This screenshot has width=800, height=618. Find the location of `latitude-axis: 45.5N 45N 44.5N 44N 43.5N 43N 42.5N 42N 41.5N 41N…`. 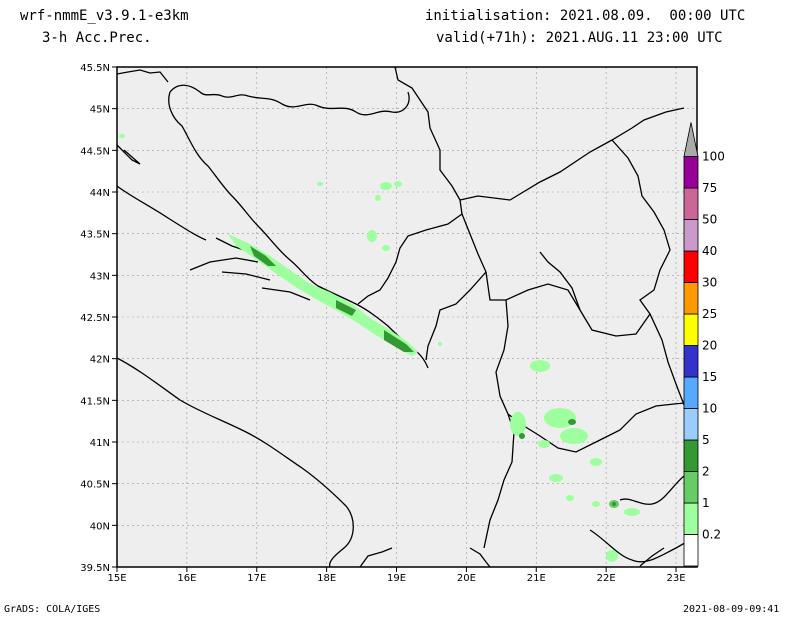

latitude-axis: 45.5N 45N 44.5N 44N 43.5N 43N 42.5N 42N 41.5N 41N… is located at coordinates (98, 318).